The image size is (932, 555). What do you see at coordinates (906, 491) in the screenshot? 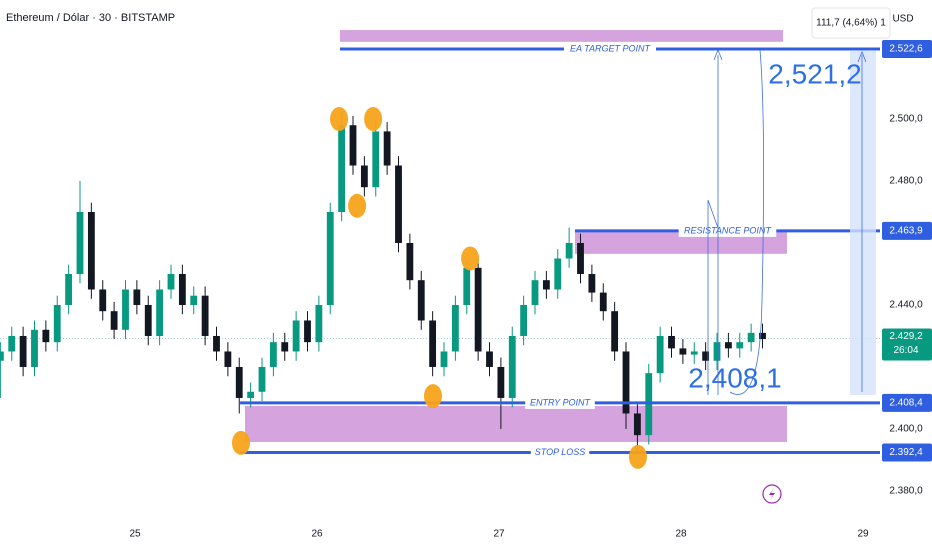
I see `y-tick-label: 2.380,0` at bounding box center [906, 491].